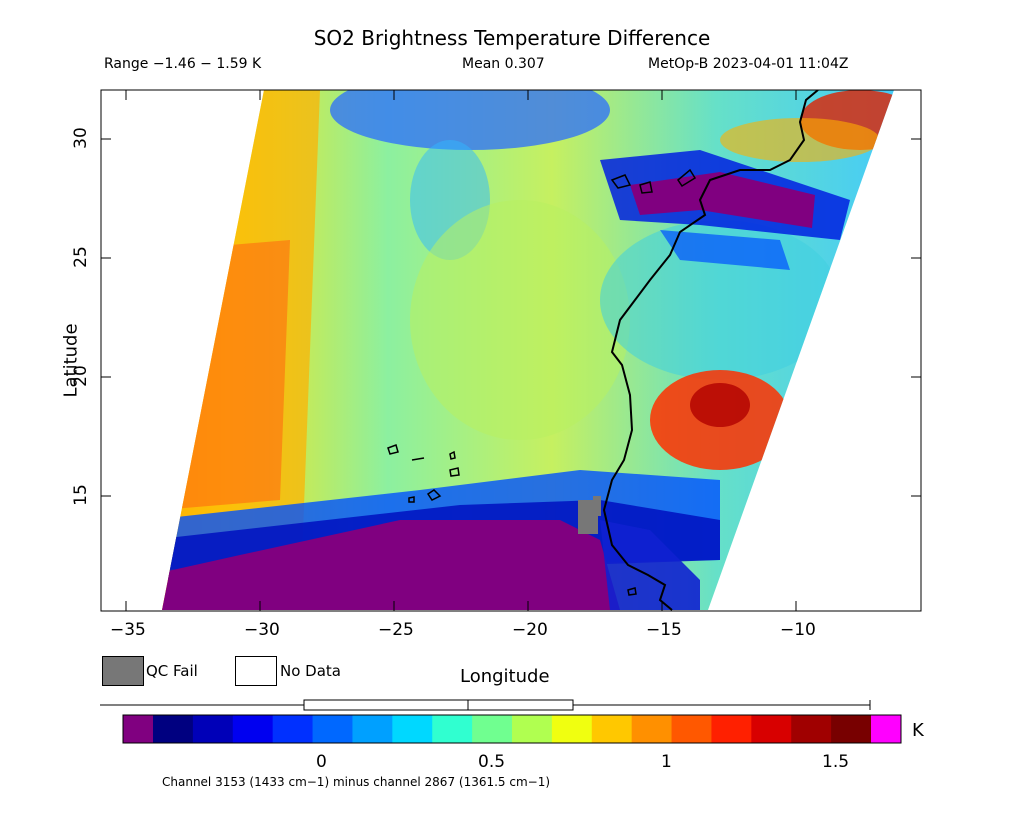  What do you see at coordinates (321, 762) in the screenshot?
I see `colorbar-tick-label: 0` at bounding box center [321, 762].